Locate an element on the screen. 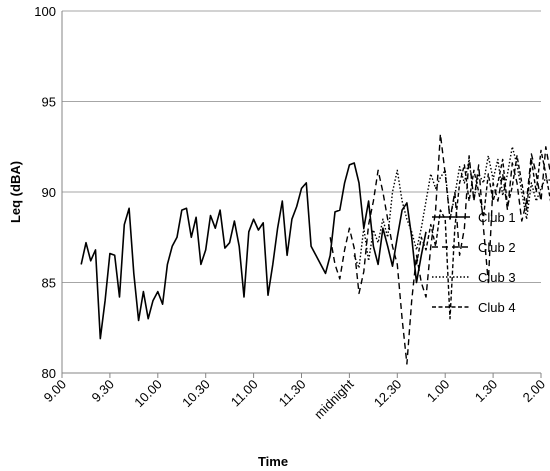  x-tick-label-2: 10.00 is located at coordinates (148, 394).